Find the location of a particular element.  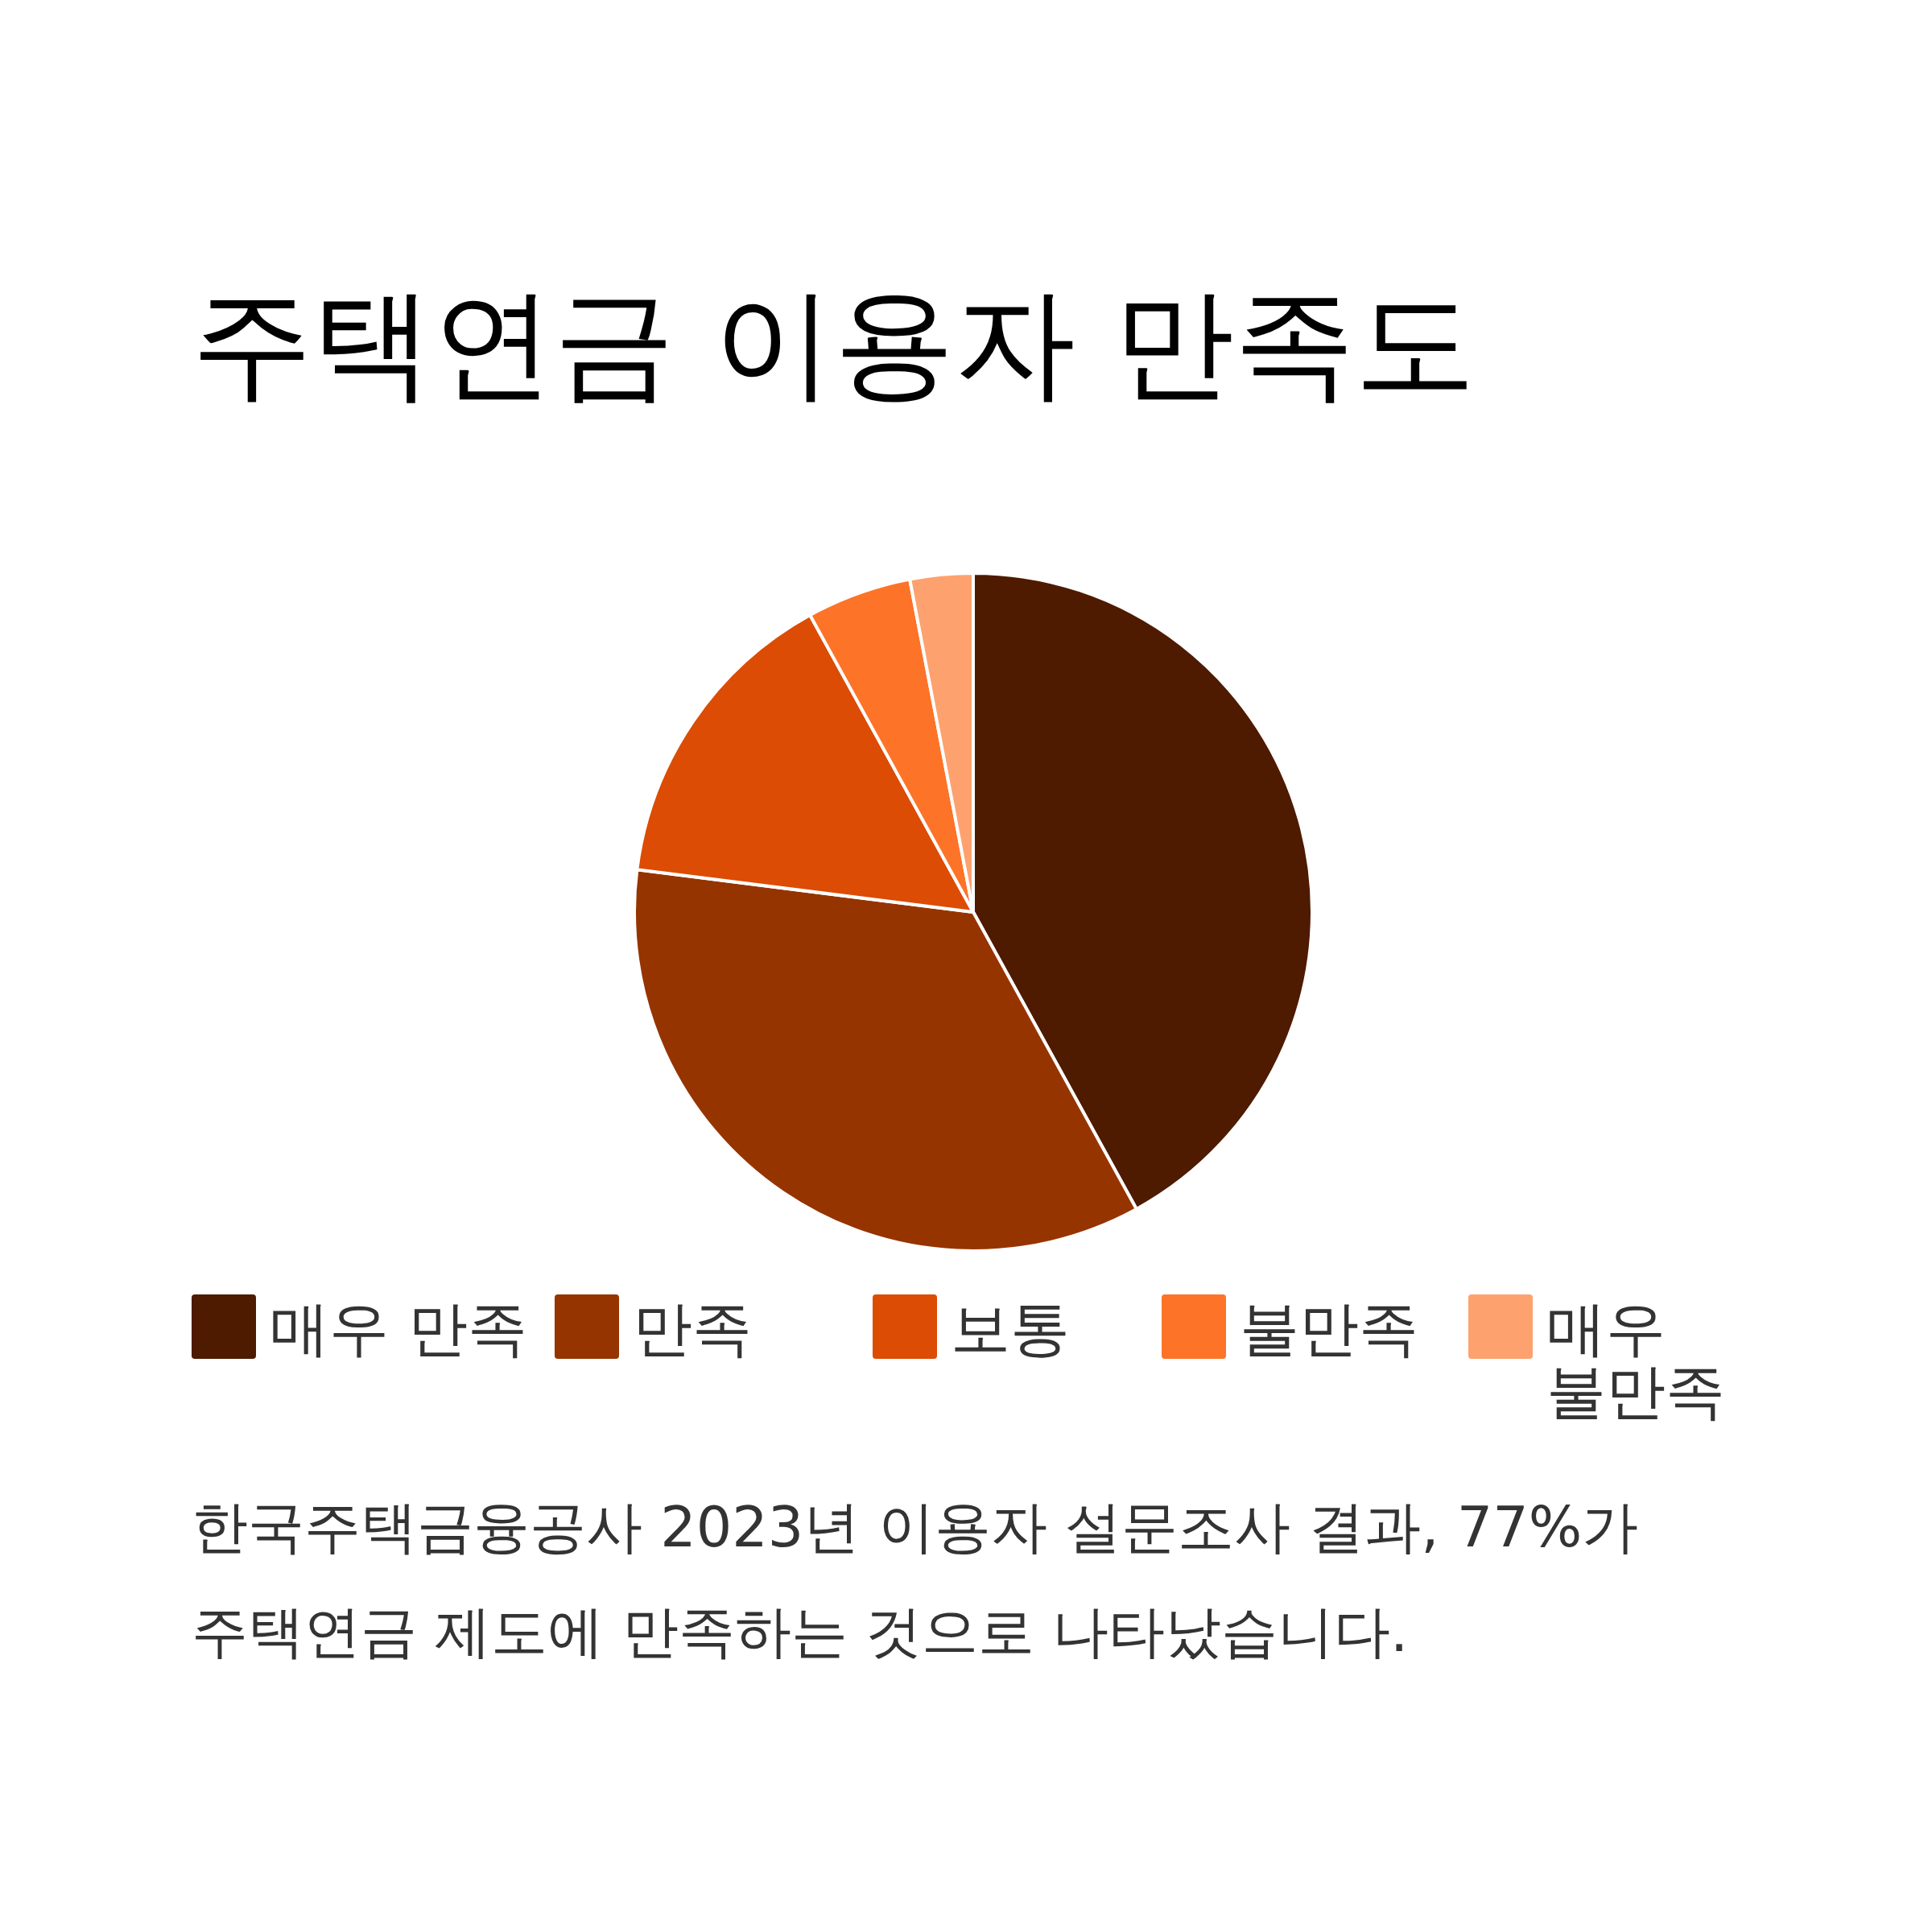

chart-title: 주택연금 이용자 만족도 is located at coordinates (834, 343).